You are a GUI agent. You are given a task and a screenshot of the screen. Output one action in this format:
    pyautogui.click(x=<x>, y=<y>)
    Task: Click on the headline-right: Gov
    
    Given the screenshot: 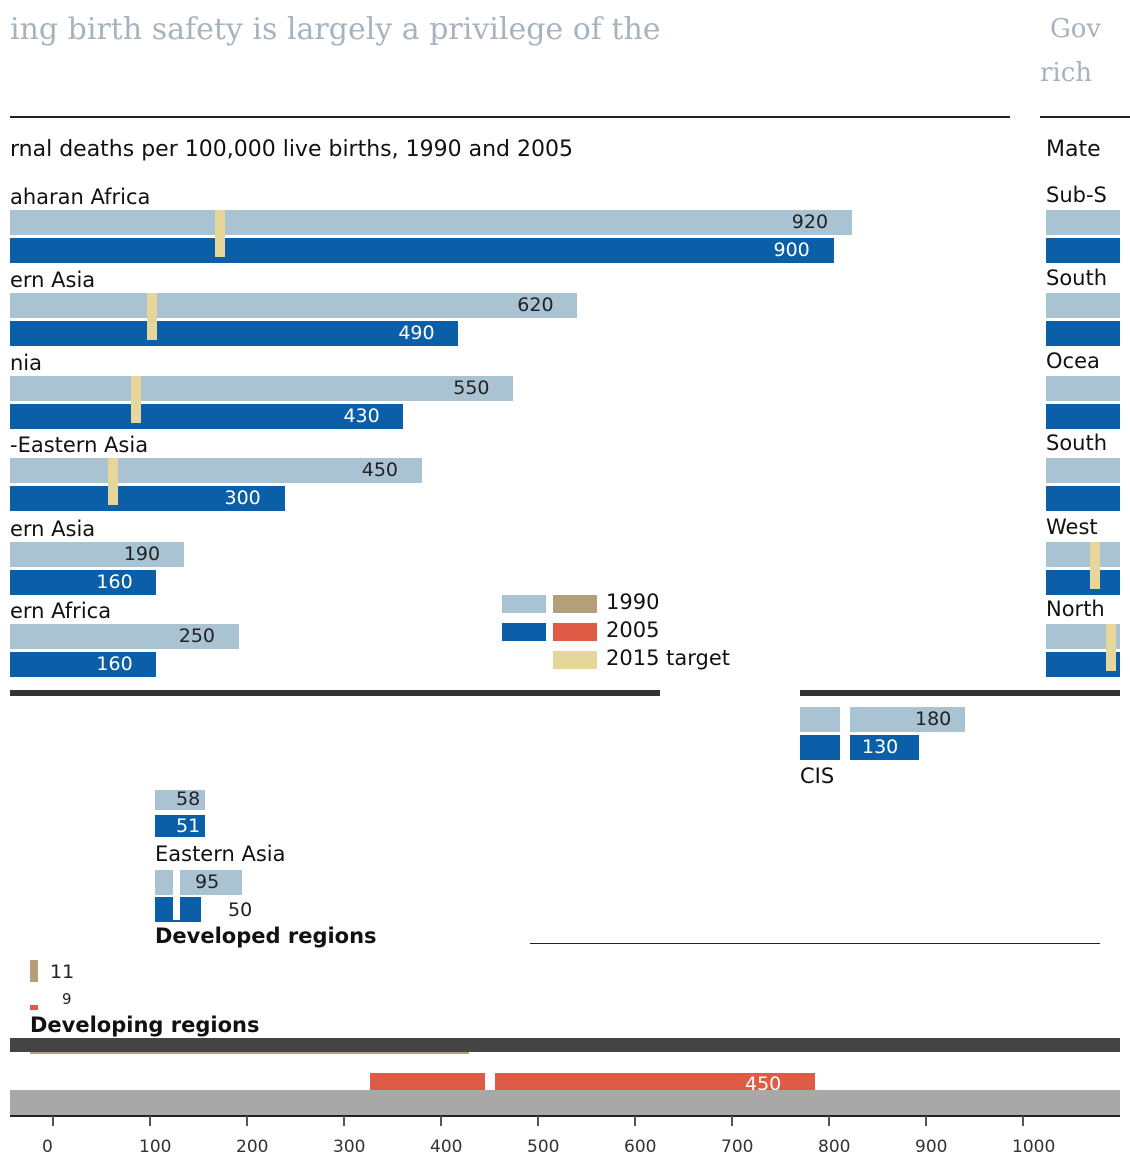 What is the action you would take?
    pyautogui.click(x=1076, y=29)
    